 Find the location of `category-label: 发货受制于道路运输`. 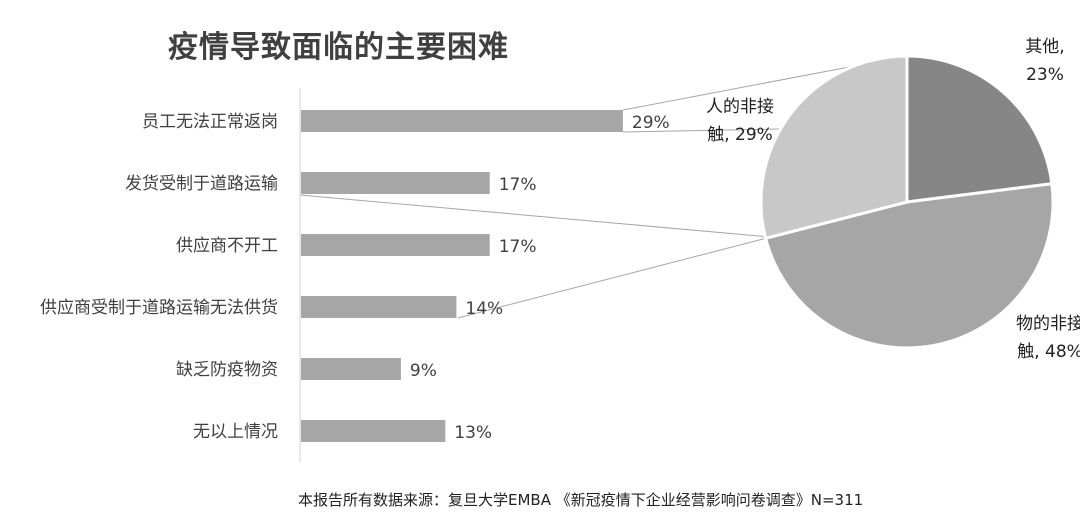

category-label: 发货受制于道路运输 is located at coordinates (201, 184).